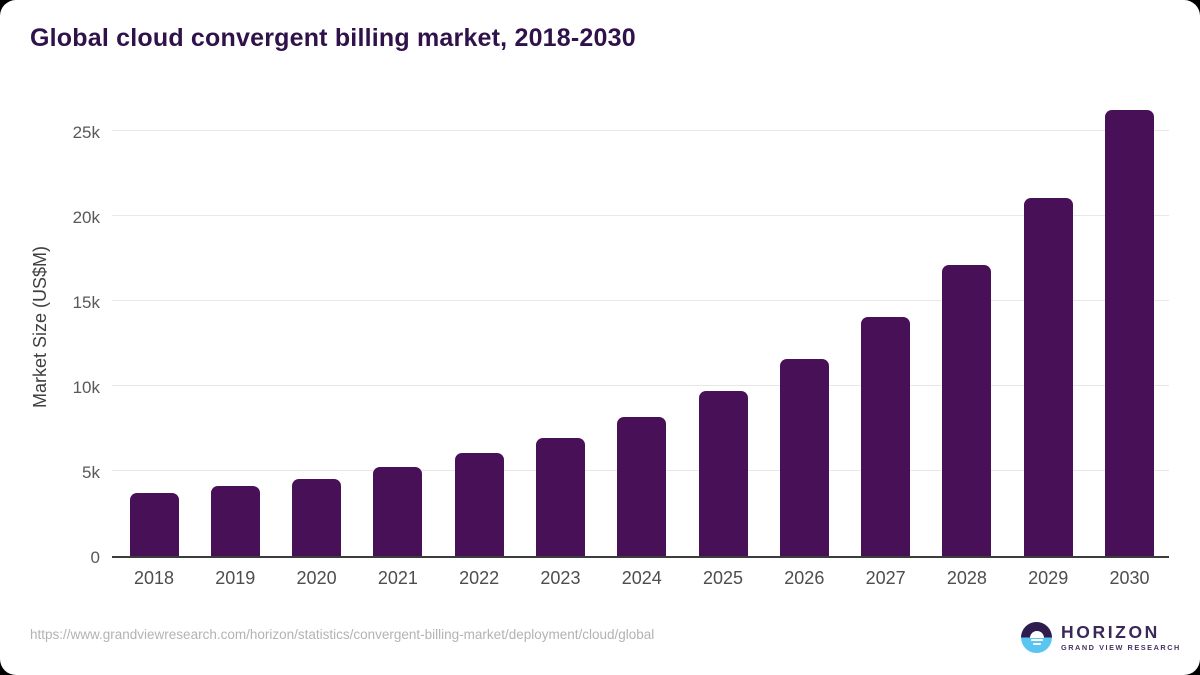  What do you see at coordinates (640, 130) in the screenshot?
I see `gridline-25k` at bounding box center [640, 130].